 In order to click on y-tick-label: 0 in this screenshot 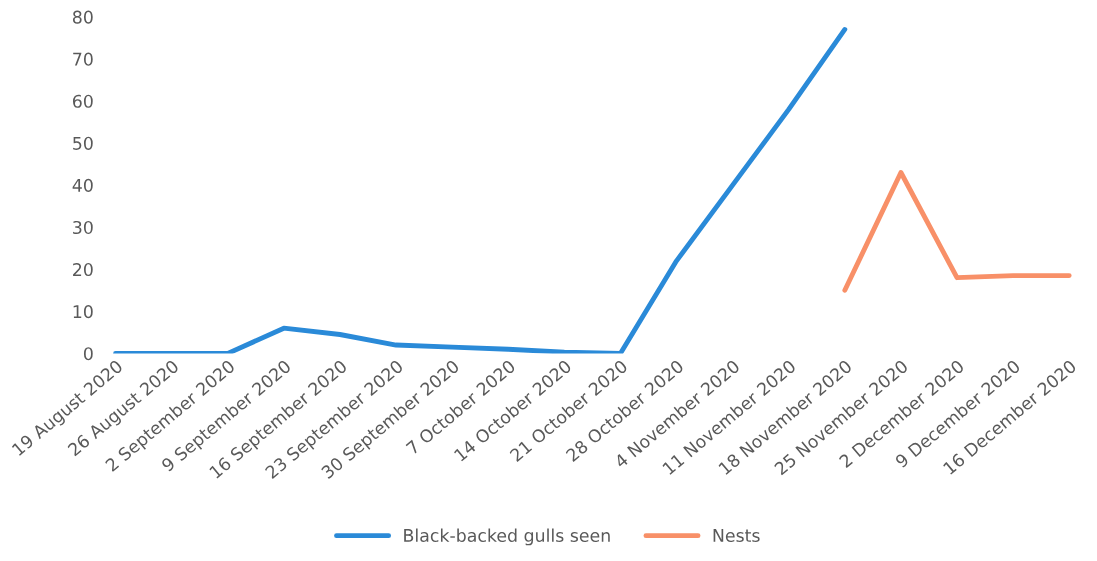, I will do `click(88, 354)`.